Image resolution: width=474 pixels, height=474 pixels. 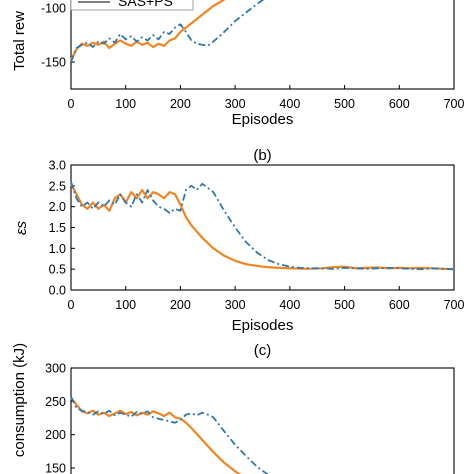 I want to click on y-axis-label-consumption: consumption (kJ), so click(x=19, y=400).